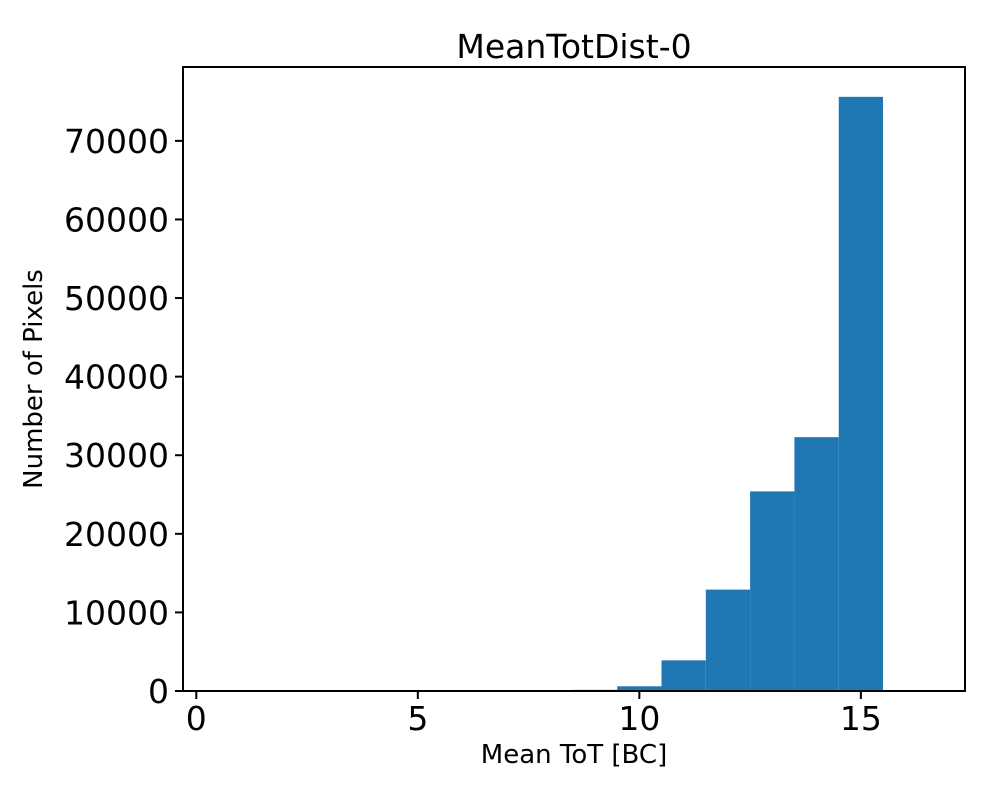 The image size is (1000, 800). Describe the element at coordinates (116, 612) in the screenshot. I see `y-tick-label: 10000` at that location.